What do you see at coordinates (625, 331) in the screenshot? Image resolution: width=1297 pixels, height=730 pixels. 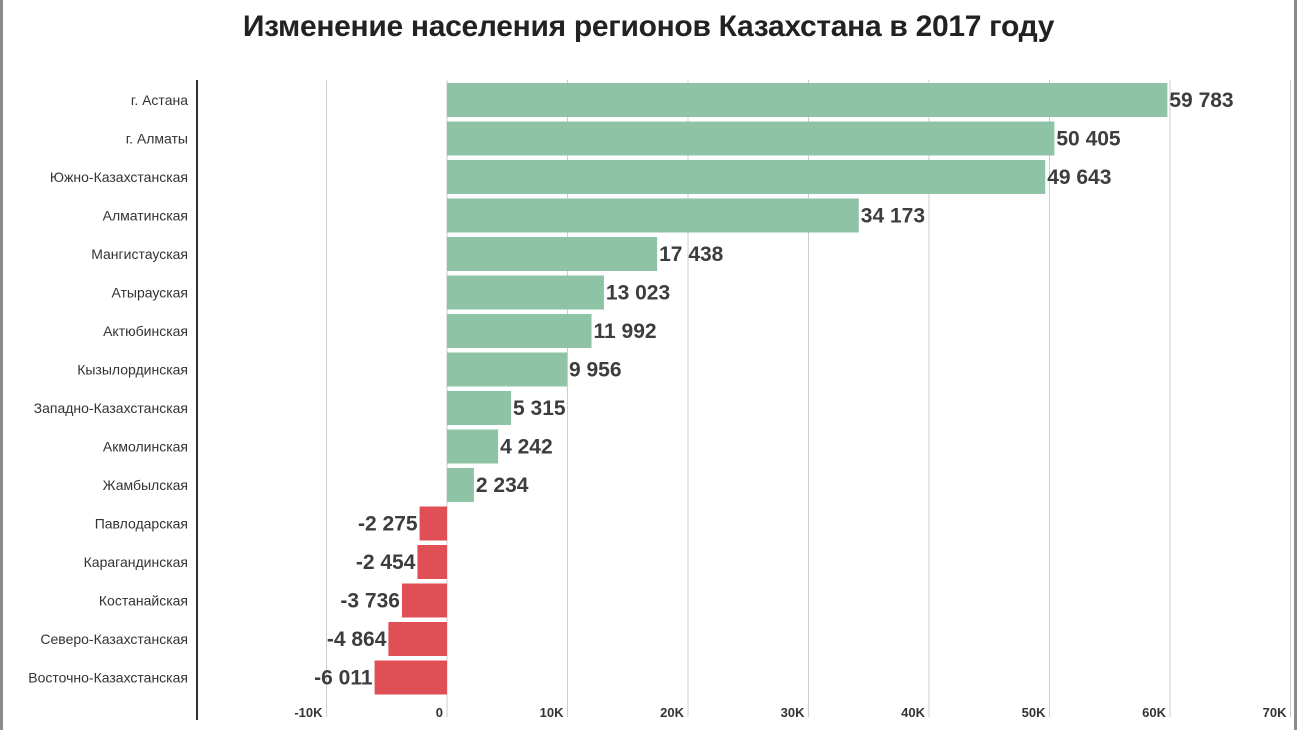 I see `value-label: 11 992` at bounding box center [625, 331].